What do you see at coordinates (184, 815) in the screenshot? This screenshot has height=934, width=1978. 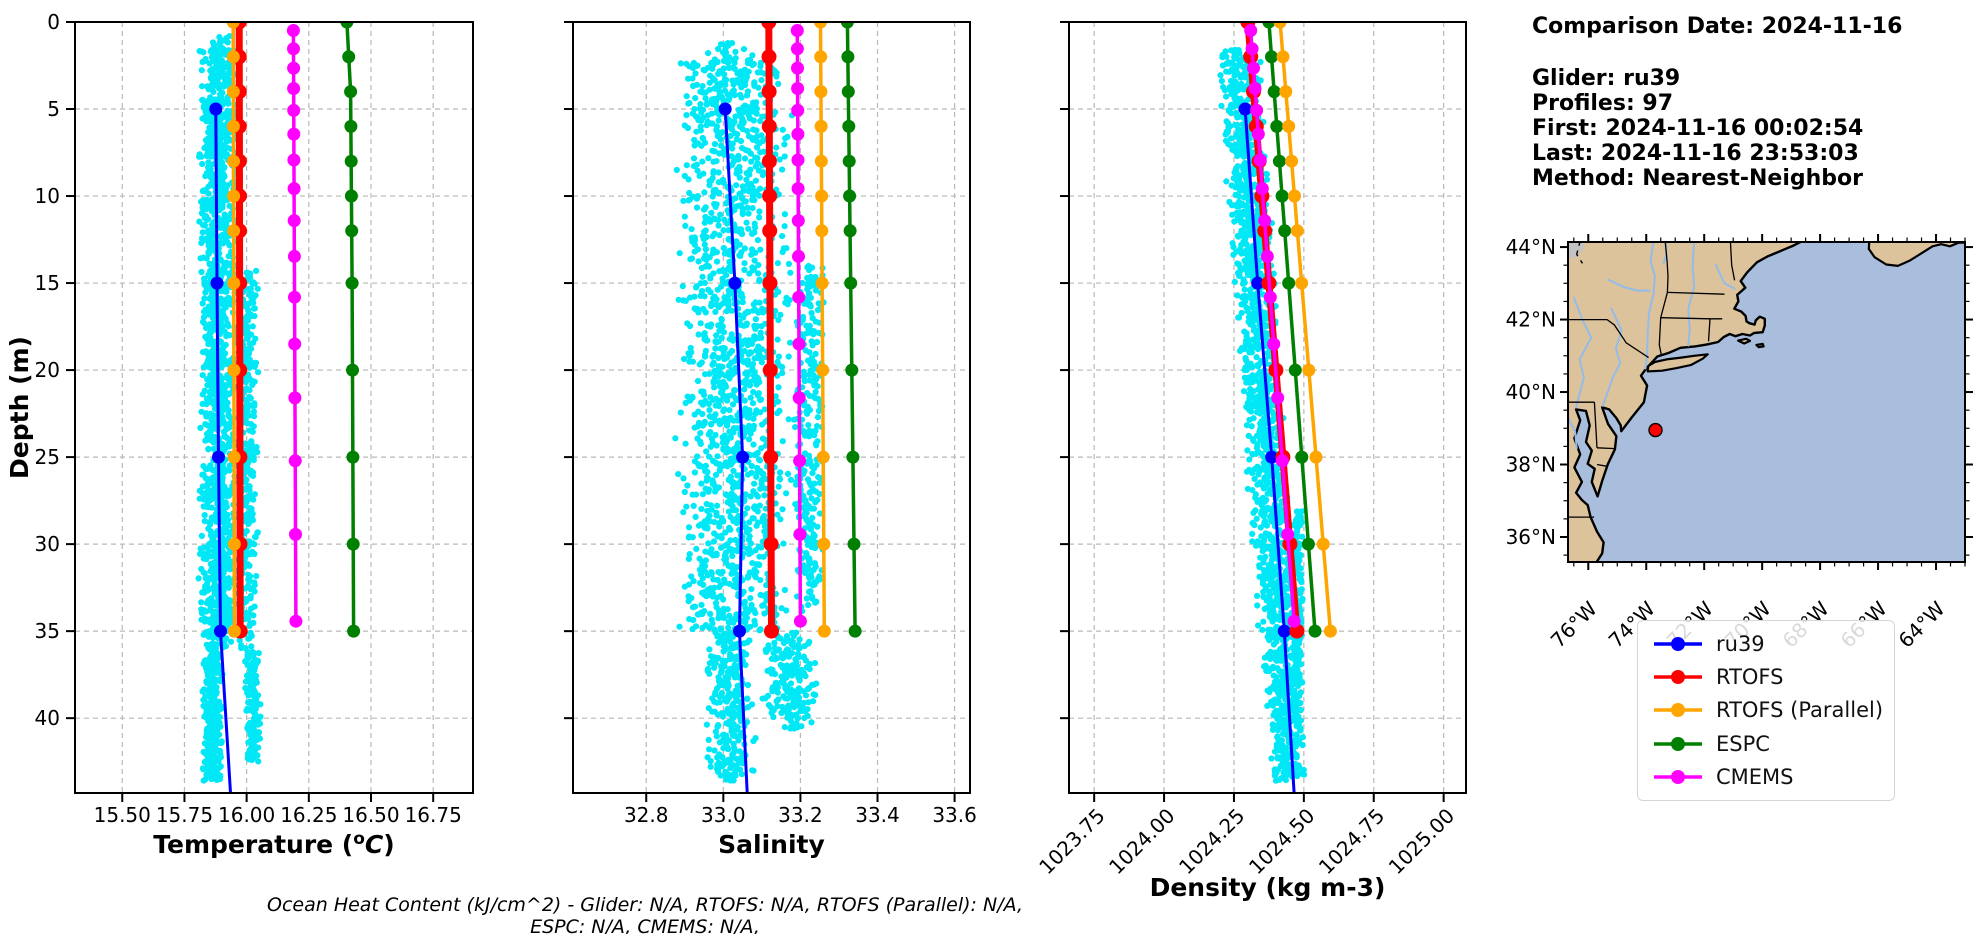 I see `svg-text: 15.75` at bounding box center [184, 815].